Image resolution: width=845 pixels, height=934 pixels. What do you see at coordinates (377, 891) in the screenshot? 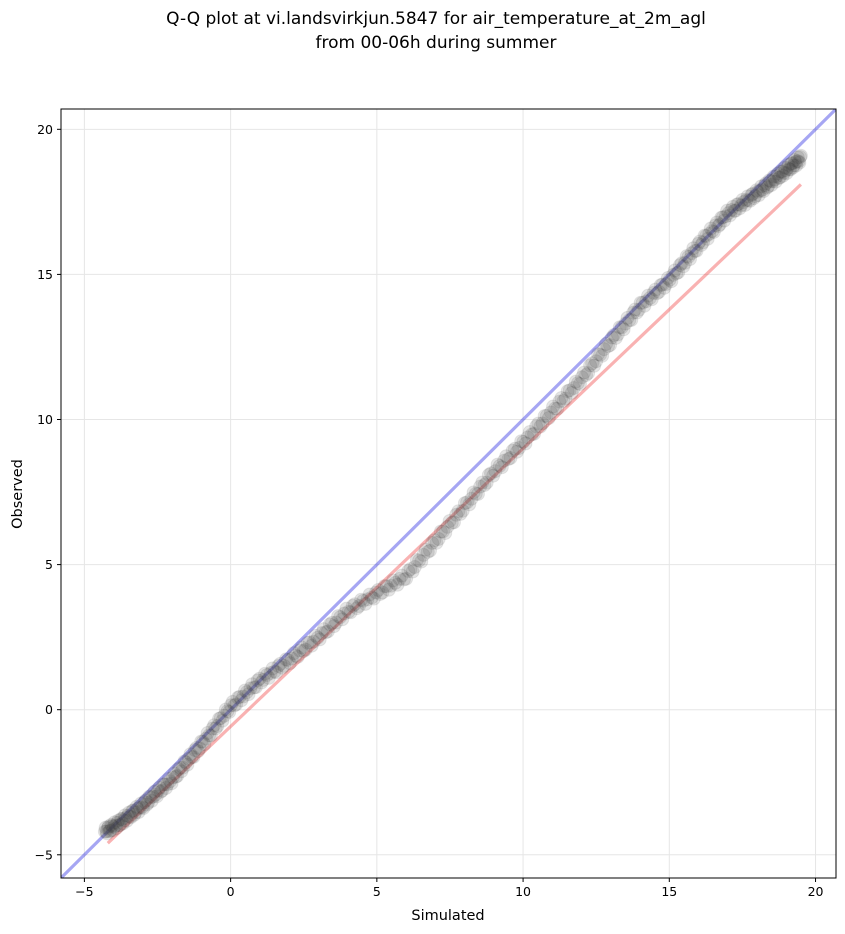
I see `x-tick-label: 5` at bounding box center [377, 891].